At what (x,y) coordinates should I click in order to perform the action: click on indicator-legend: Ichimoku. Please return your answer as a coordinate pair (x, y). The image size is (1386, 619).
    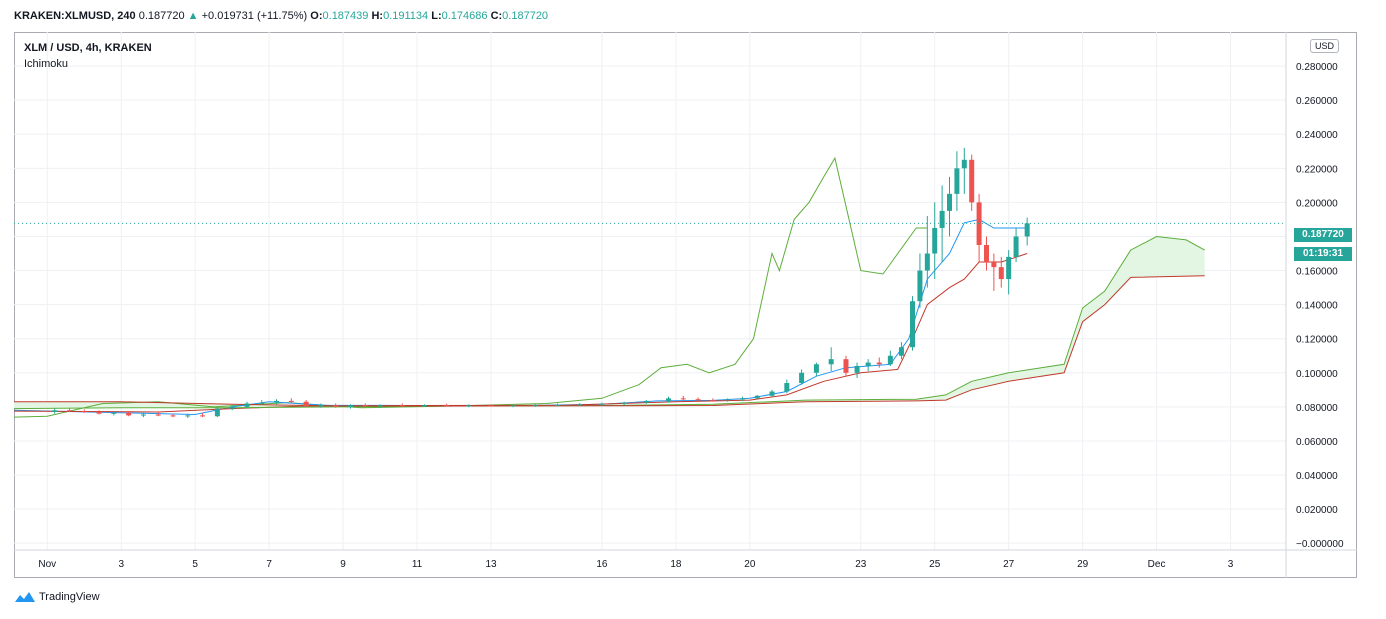
    Looking at the image, I should click on (46, 64).